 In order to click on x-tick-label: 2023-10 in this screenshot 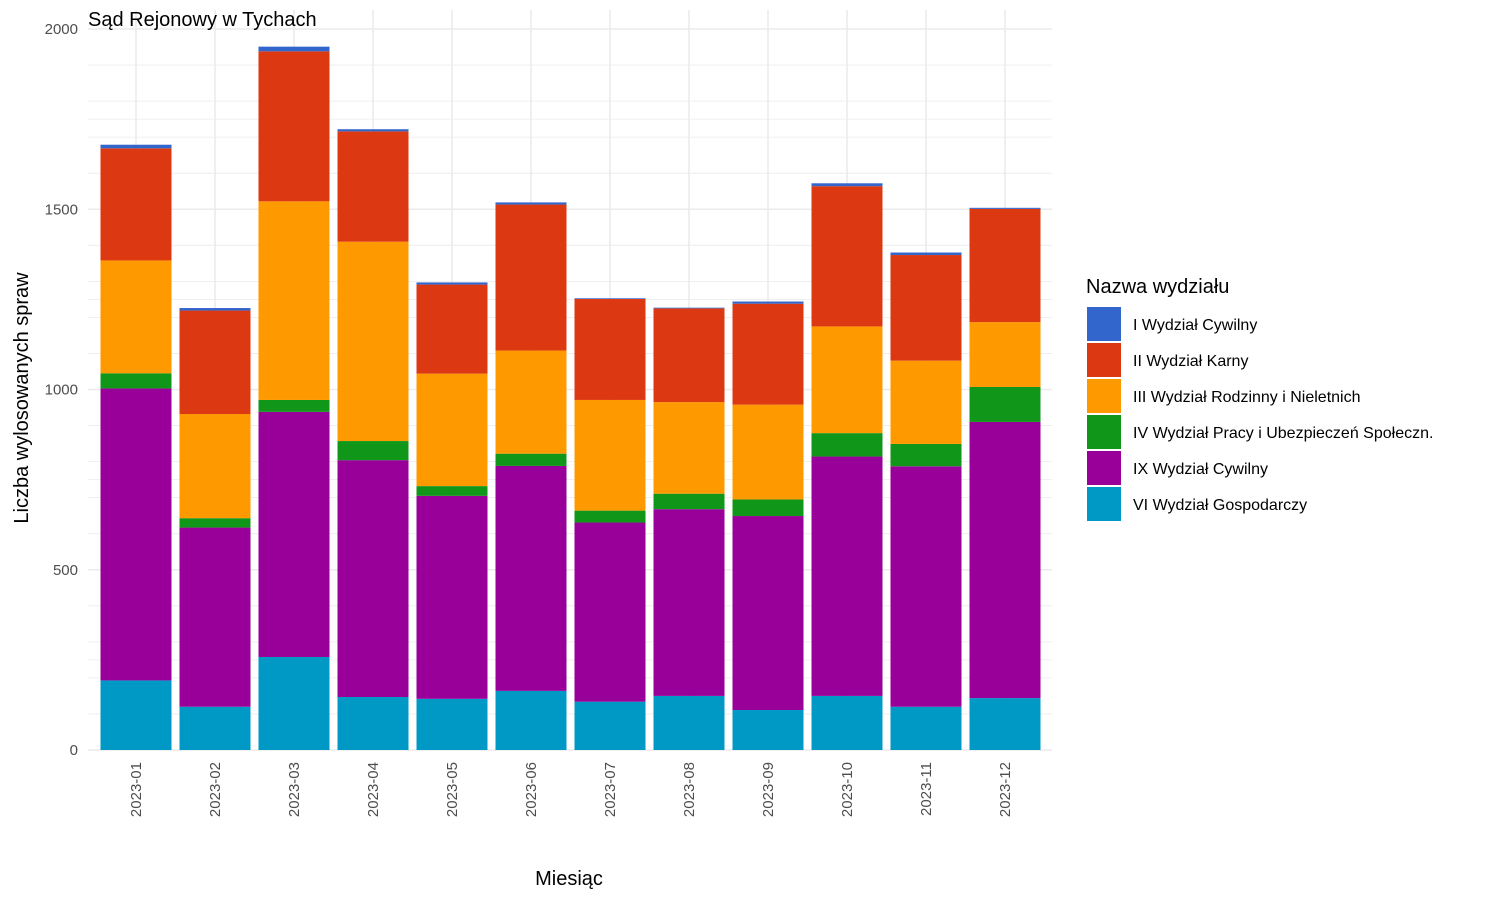, I will do `click(847, 789)`.